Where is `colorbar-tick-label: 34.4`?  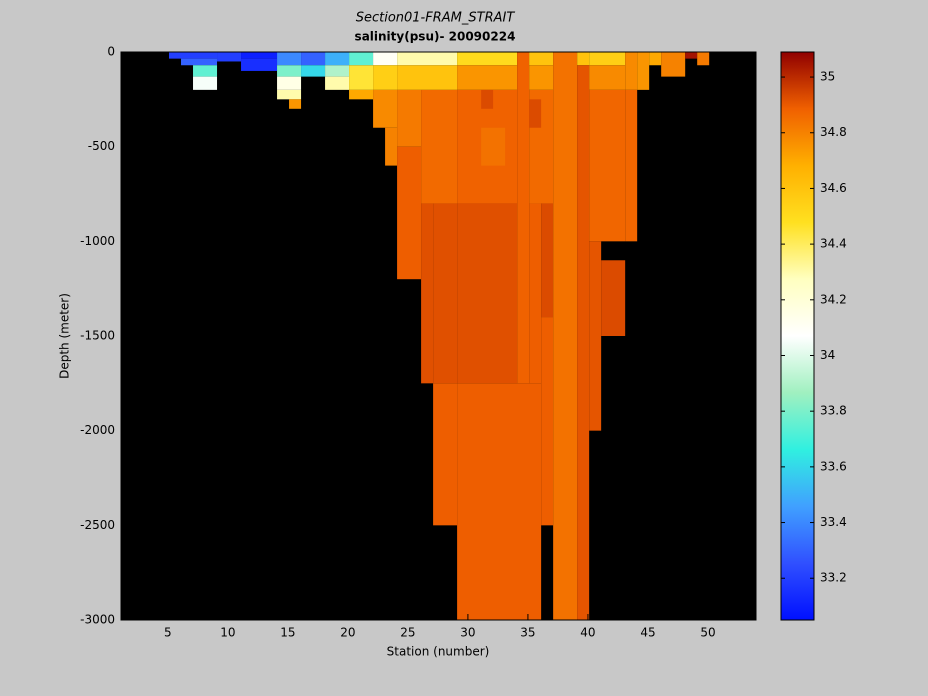 colorbar-tick-label: 34.4 is located at coordinates (833, 244).